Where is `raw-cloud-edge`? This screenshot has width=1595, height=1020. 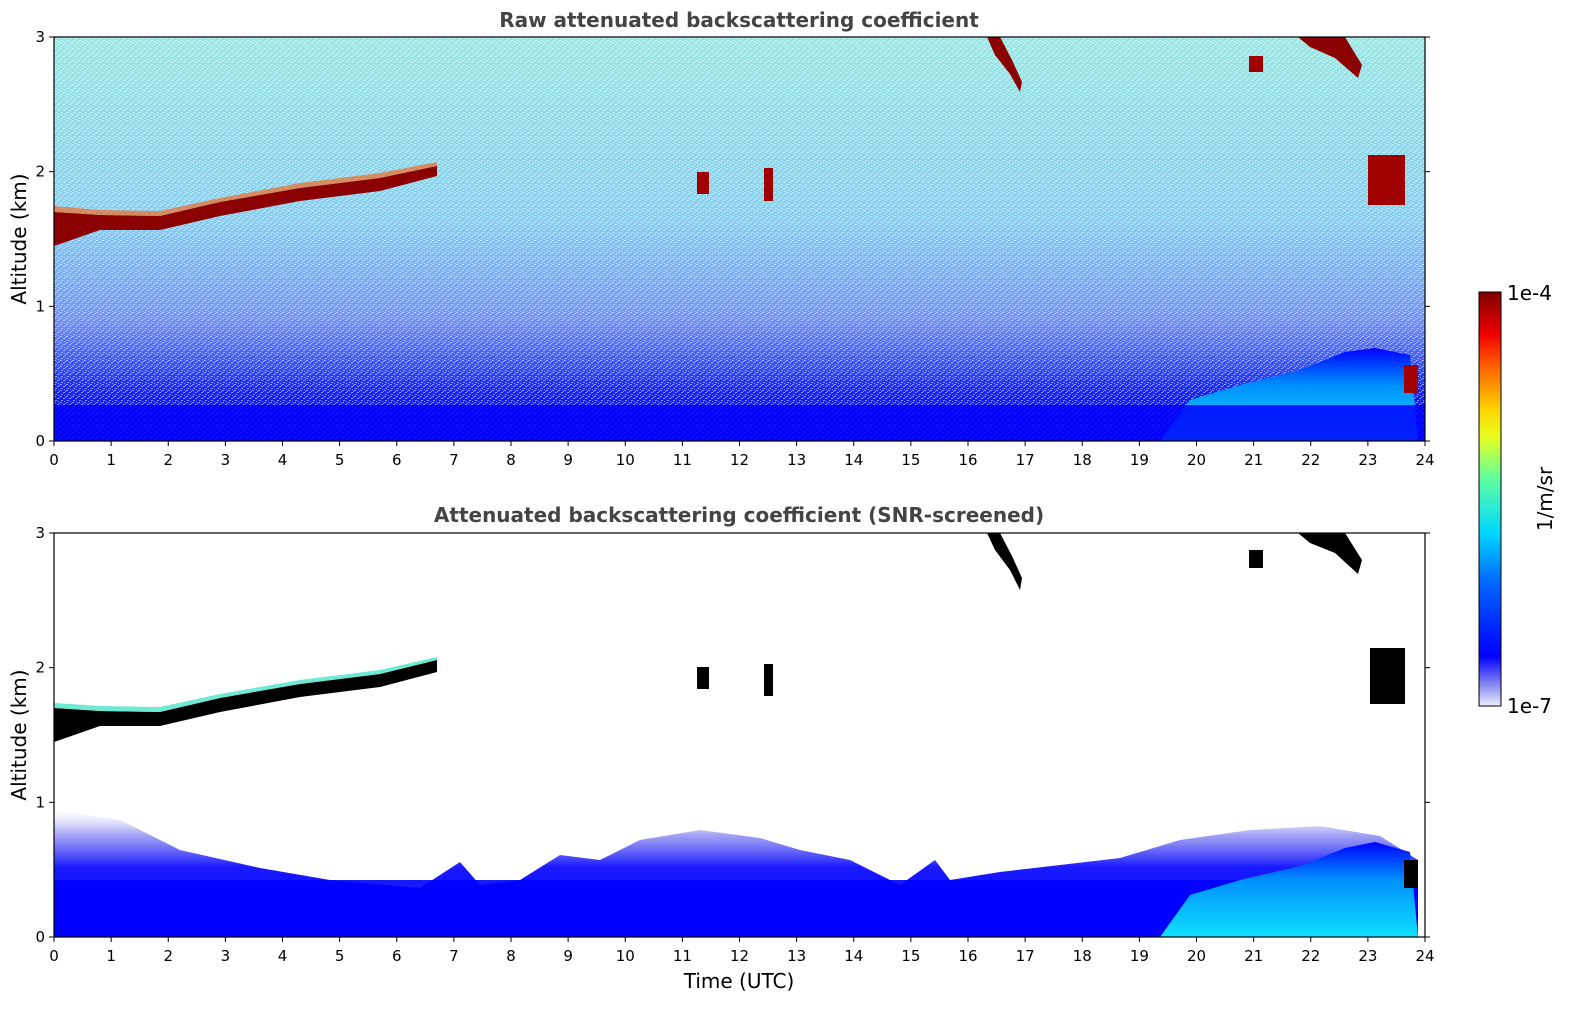 raw-cloud-edge is located at coordinates (245, 189).